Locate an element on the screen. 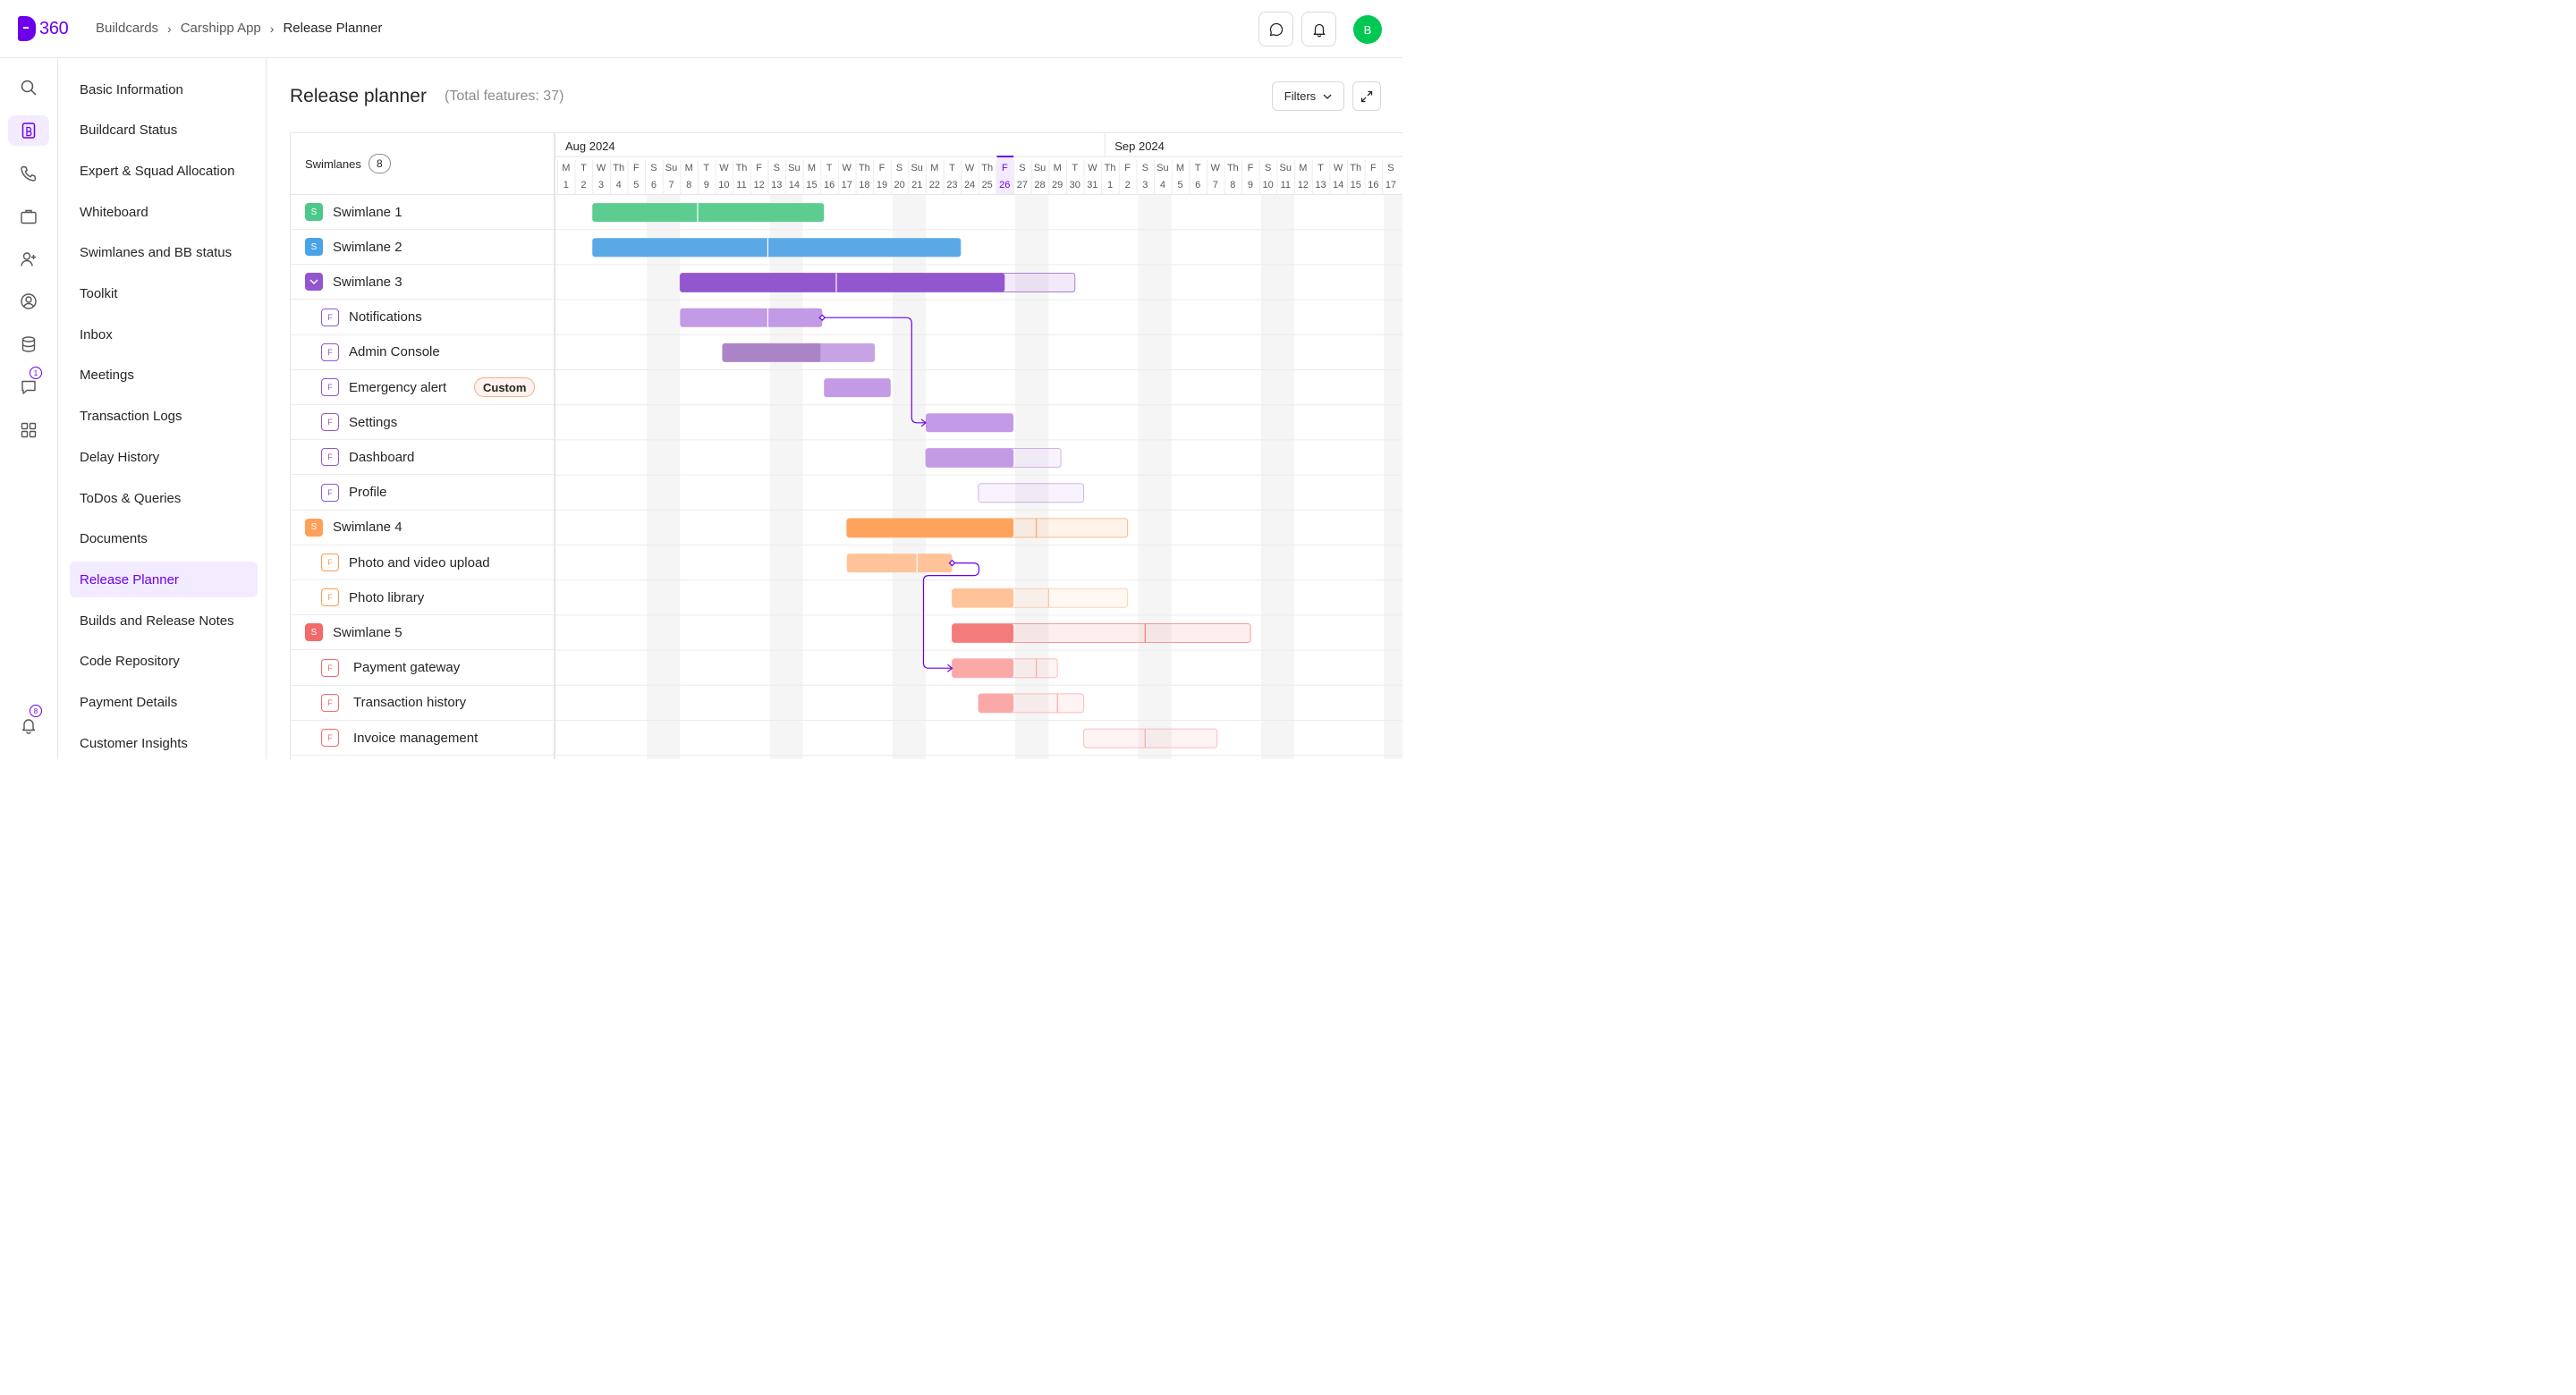  swimlane-row-swimlane-1: S Swimlane 1 is located at coordinates (422, 212).